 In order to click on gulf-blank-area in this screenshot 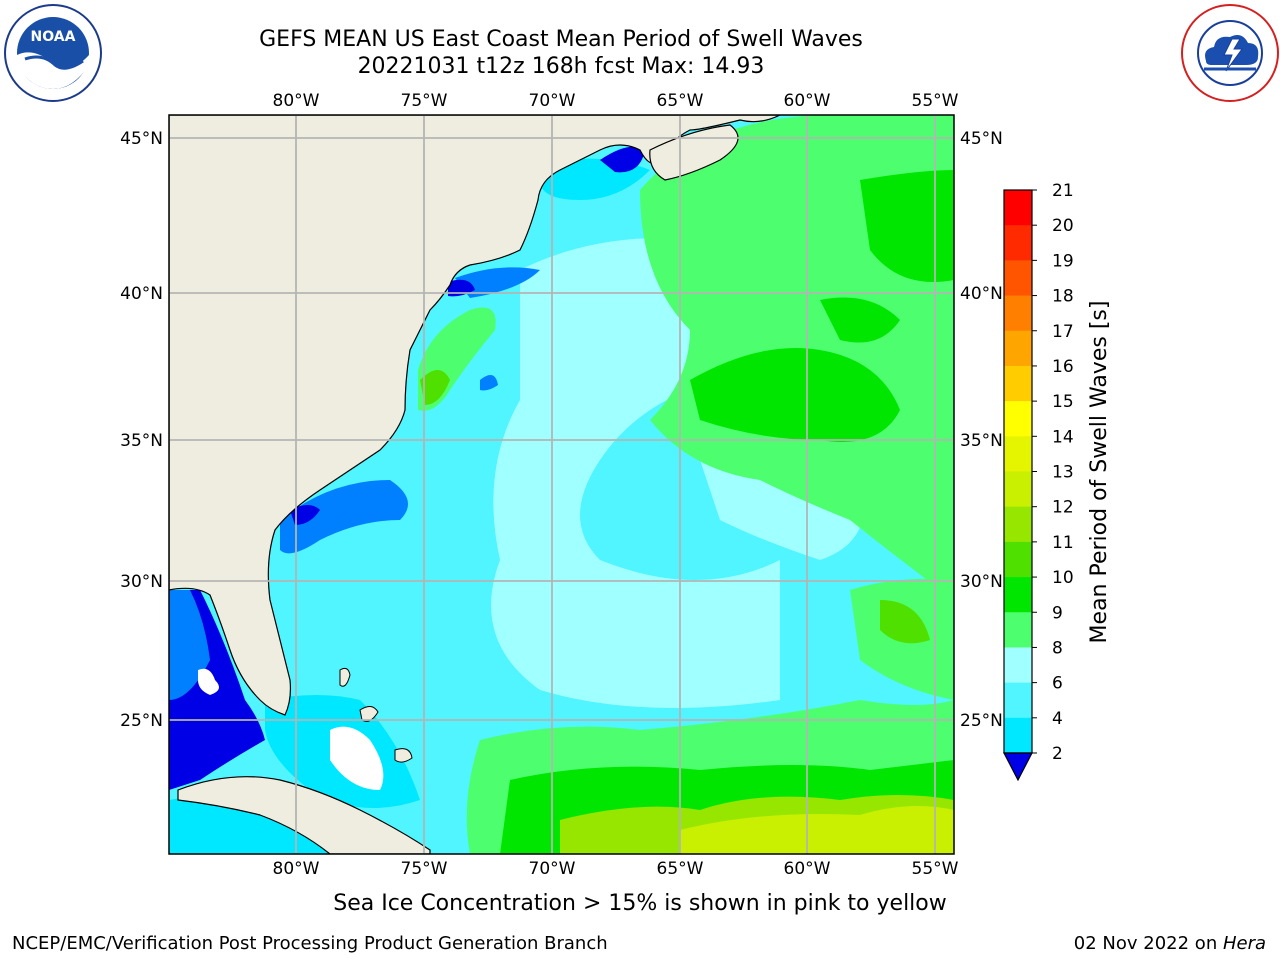, I will do `click(208, 681)`.